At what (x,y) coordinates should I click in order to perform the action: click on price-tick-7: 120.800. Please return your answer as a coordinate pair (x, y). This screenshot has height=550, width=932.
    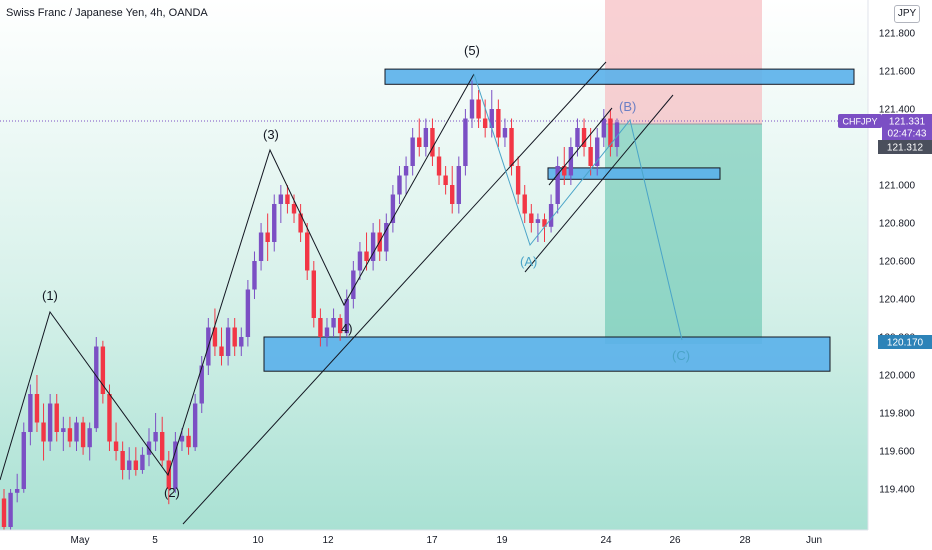
    Looking at the image, I should click on (897, 224).